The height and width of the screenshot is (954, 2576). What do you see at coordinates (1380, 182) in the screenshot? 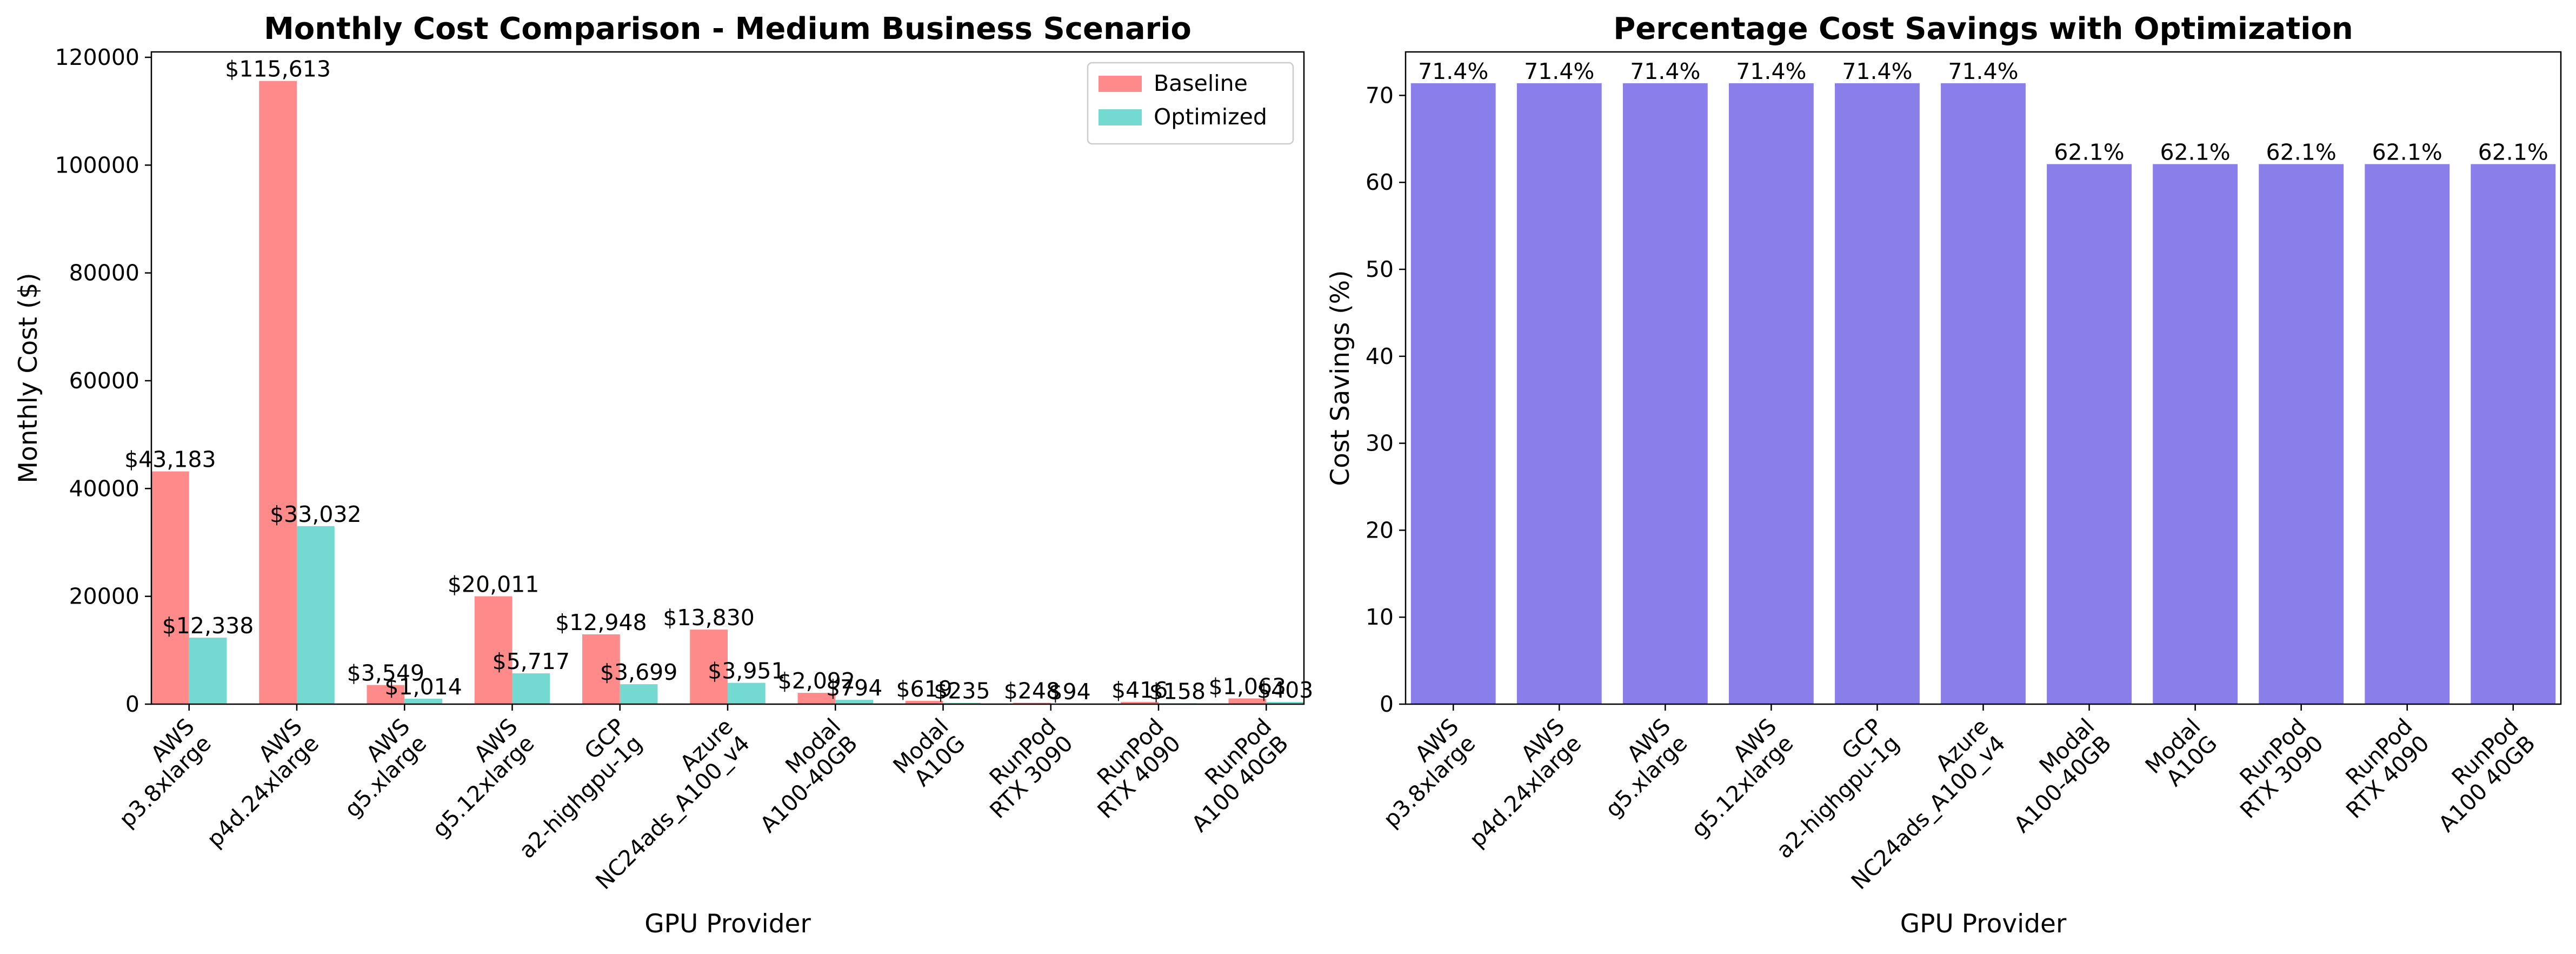
I see `y-tick-label: 60` at bounding box center [1380, 182].